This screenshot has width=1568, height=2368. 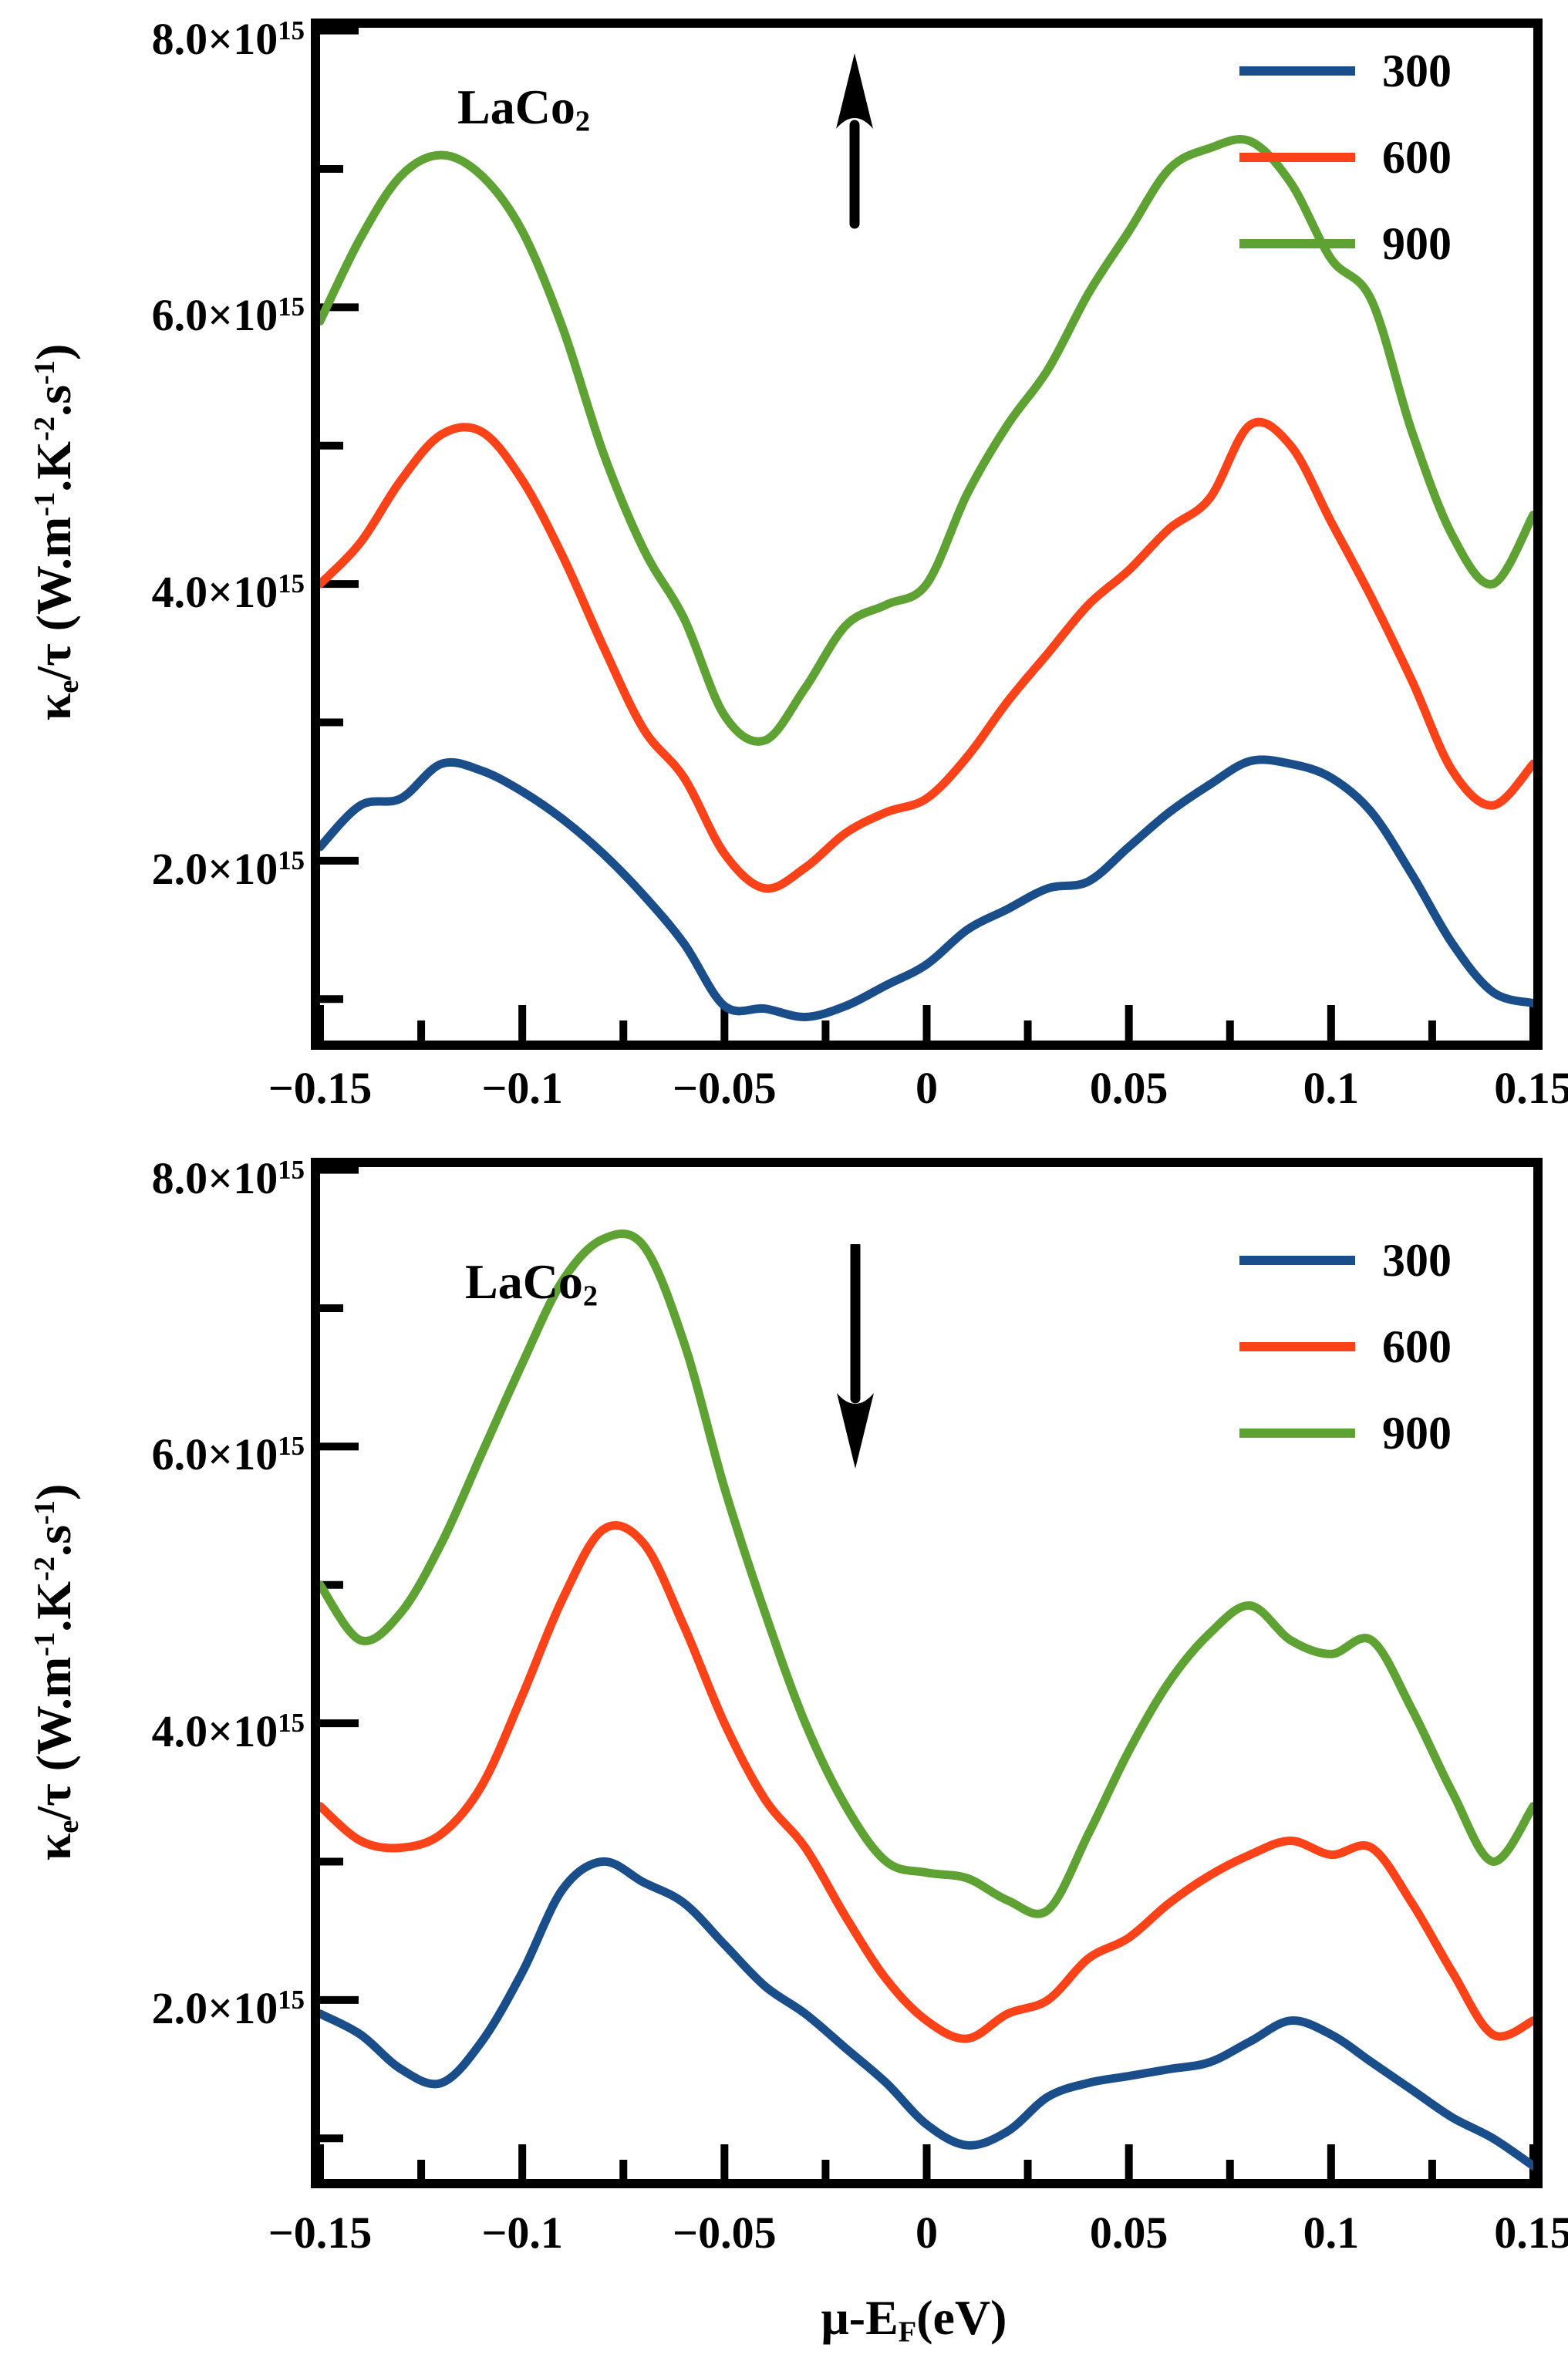 What do you see at coordinates (908, 2332) in the screenshot?
I see `subscript-text: F` at bounding box center [908, 2332].